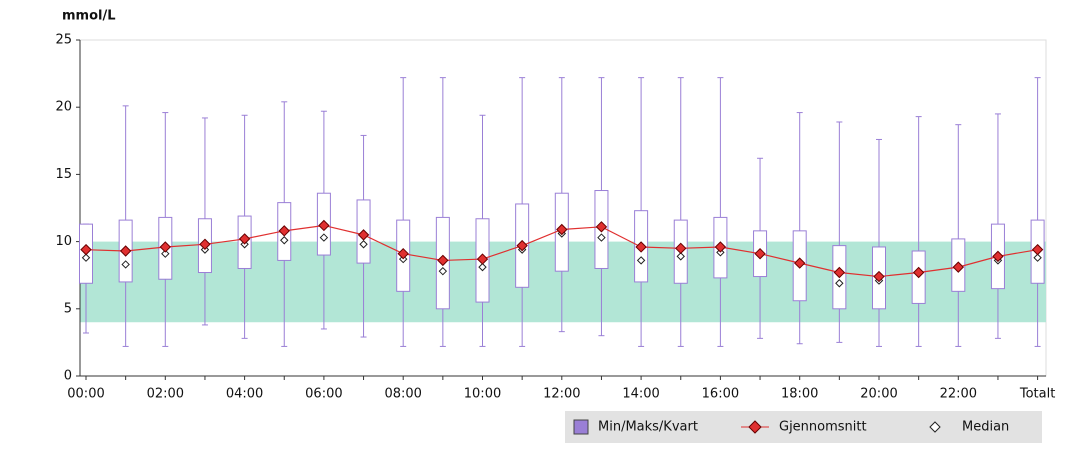 This screenshot has width=1068, height=462. Describe the element at coordinates (720, 394) in the screenshot. I see `x-tick-label: 16:00` at that location.